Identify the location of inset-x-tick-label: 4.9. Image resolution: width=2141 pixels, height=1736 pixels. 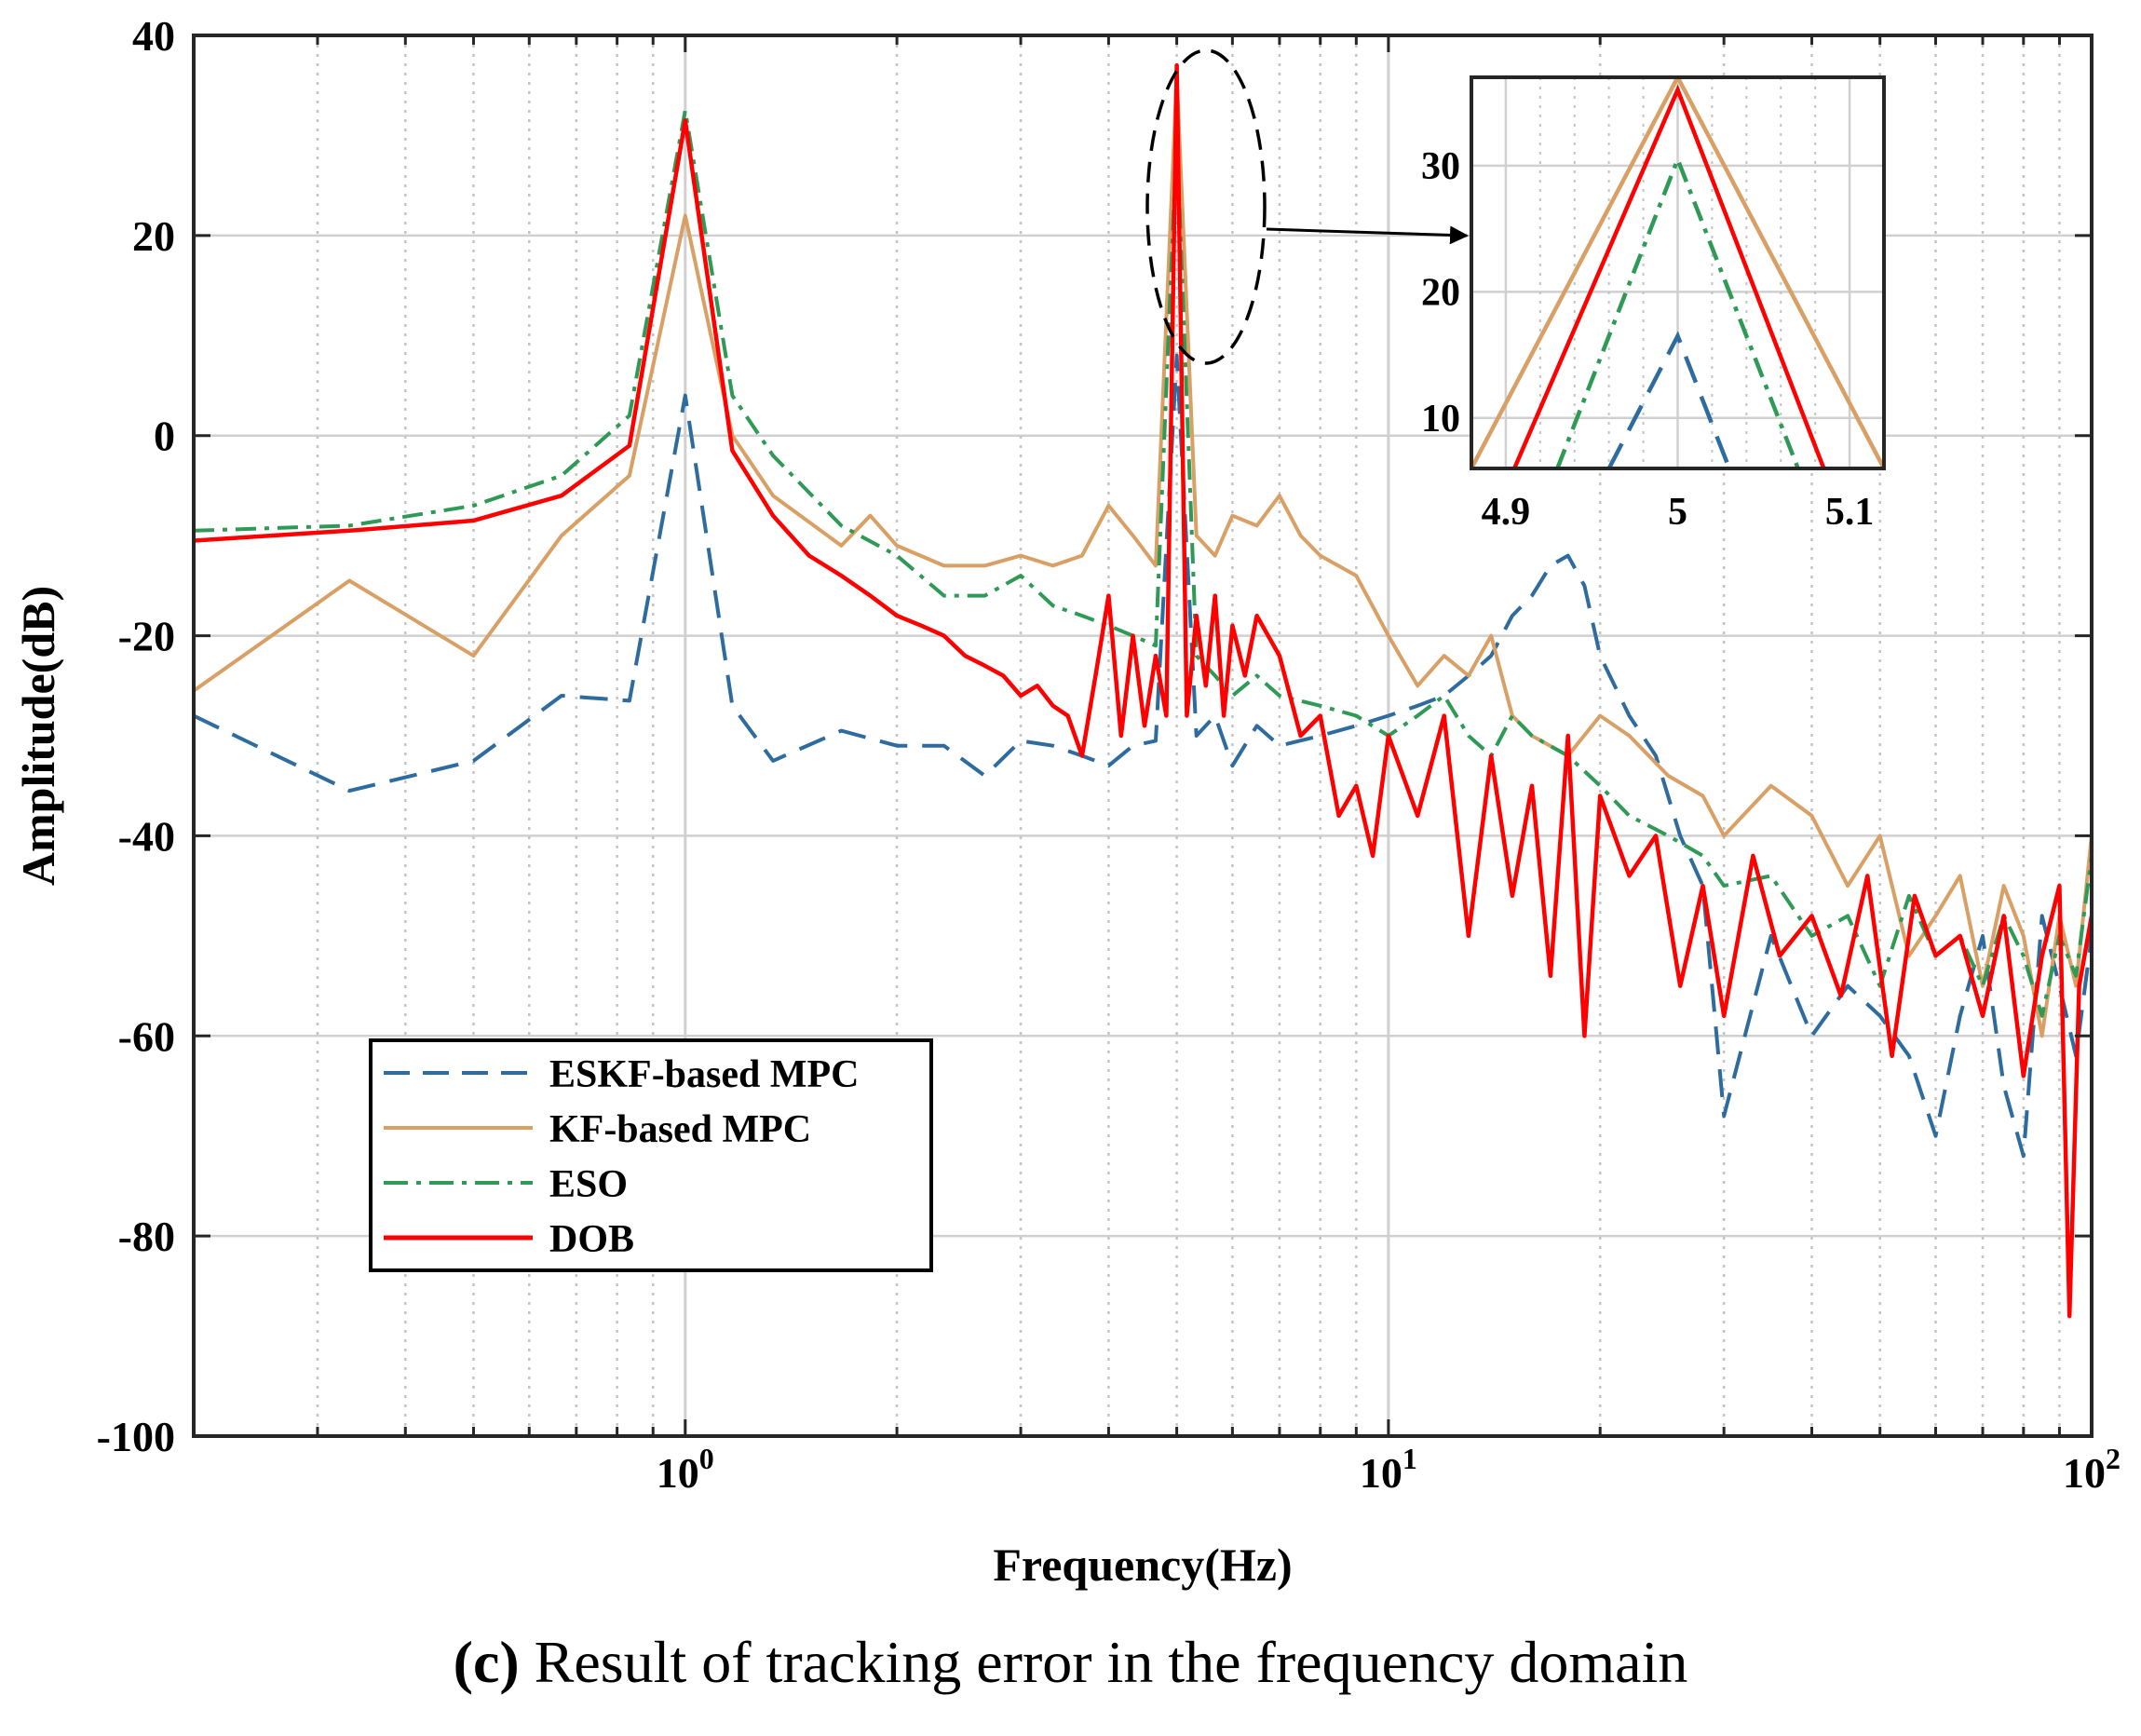
(1506, 512).